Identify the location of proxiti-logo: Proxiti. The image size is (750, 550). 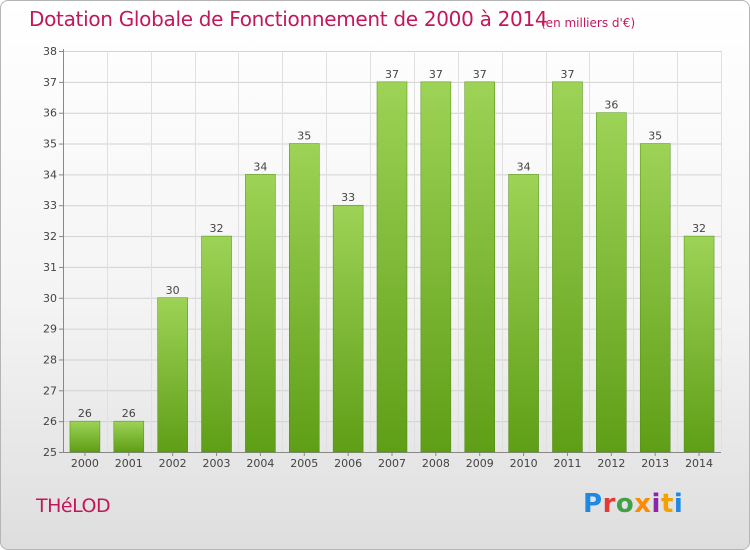
(633, 504).